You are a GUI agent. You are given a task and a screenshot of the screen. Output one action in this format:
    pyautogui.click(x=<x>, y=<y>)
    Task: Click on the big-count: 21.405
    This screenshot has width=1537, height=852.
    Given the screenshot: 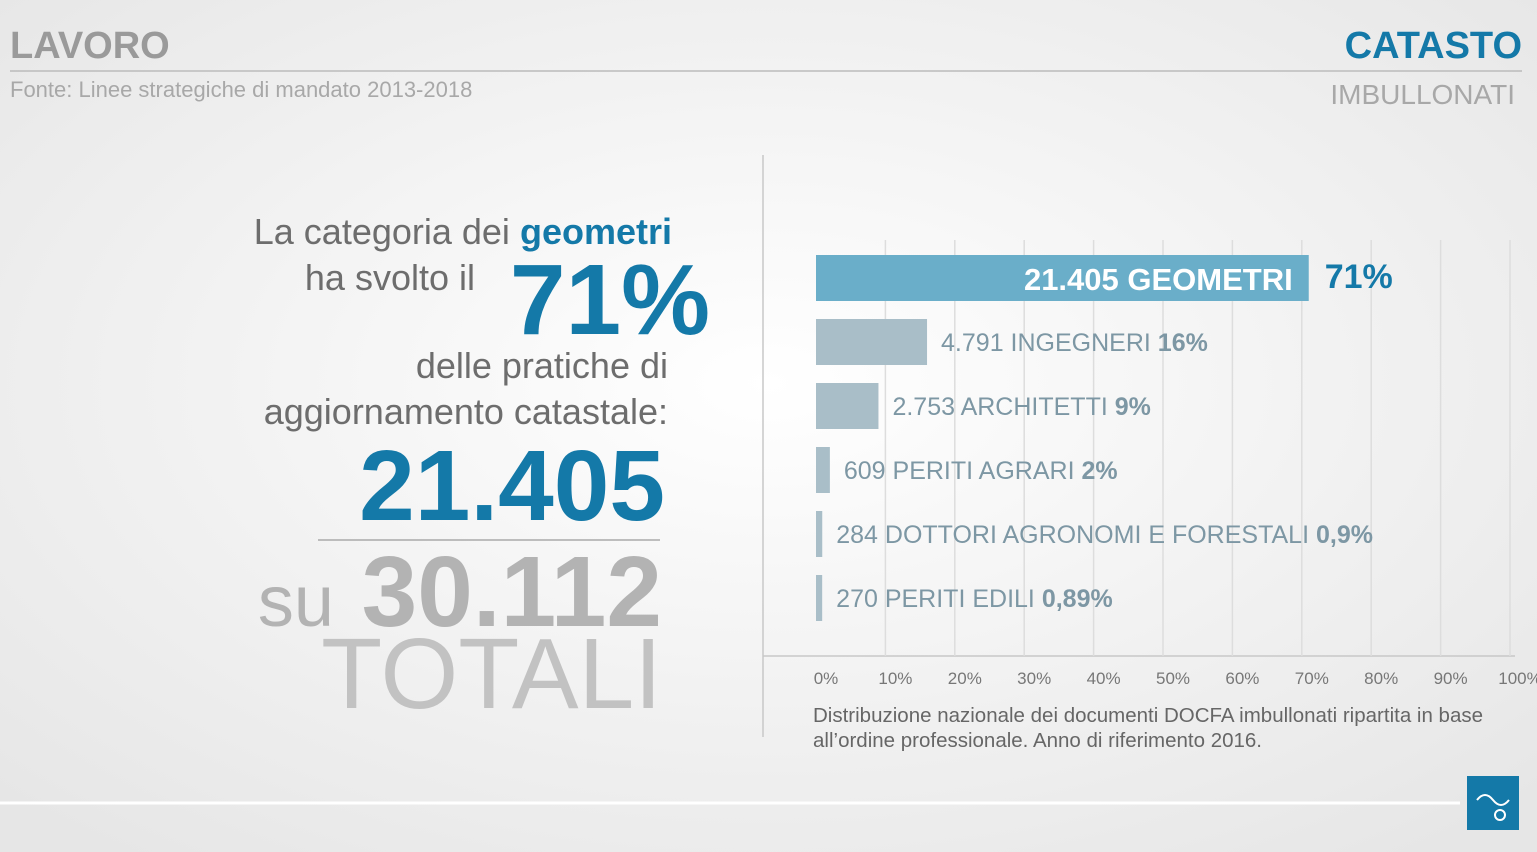 What is the action you would take?
    pyautogui.click(x=512, y=486)
    